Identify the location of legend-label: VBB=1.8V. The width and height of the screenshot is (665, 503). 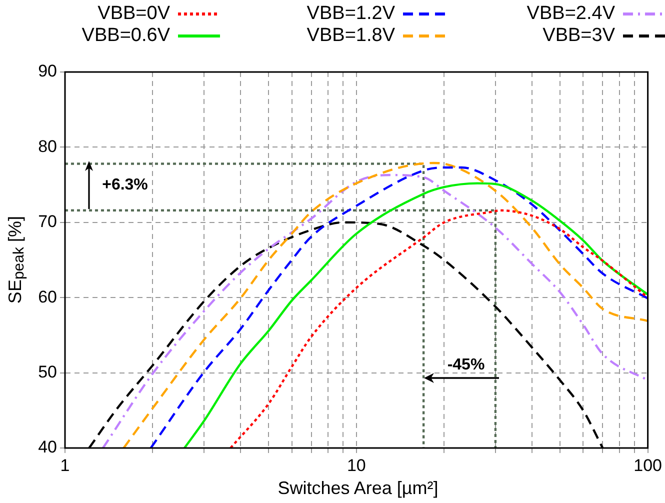
(350, 36).